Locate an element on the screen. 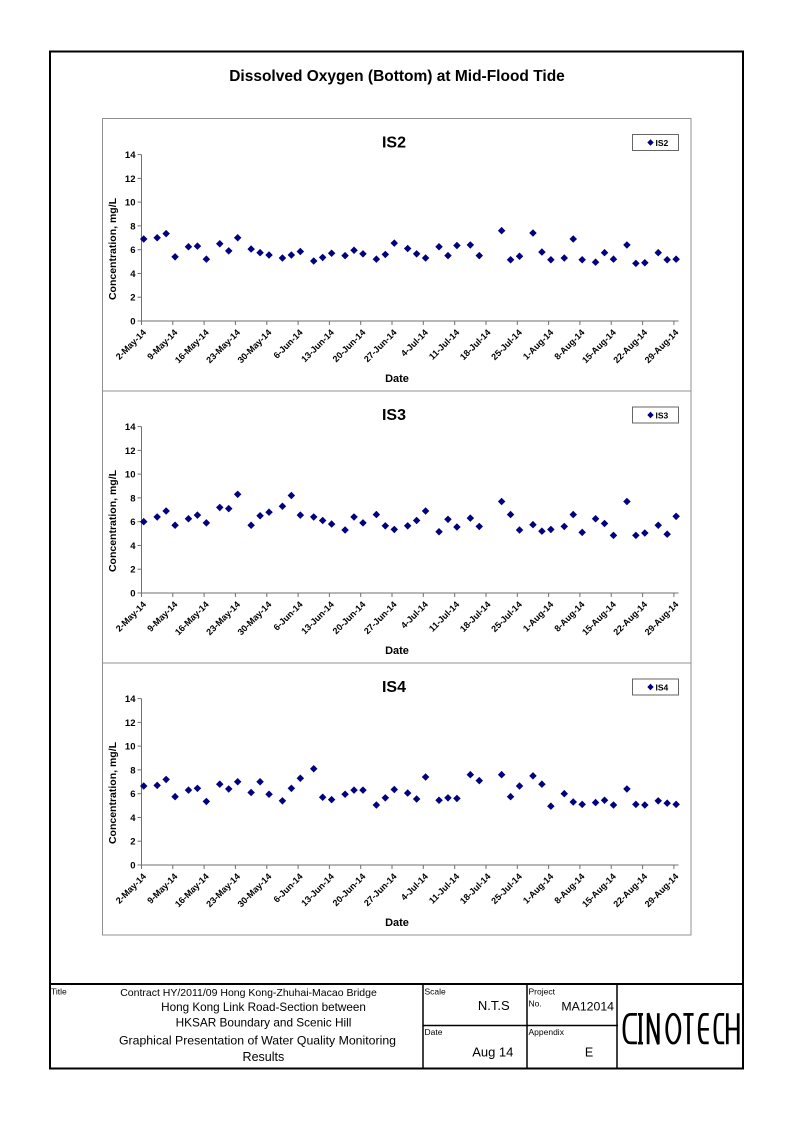 Image resolution: width=793 pixels, height=1123 pixels. svg-text: MA12014 is located at coordinates (587, 1007).